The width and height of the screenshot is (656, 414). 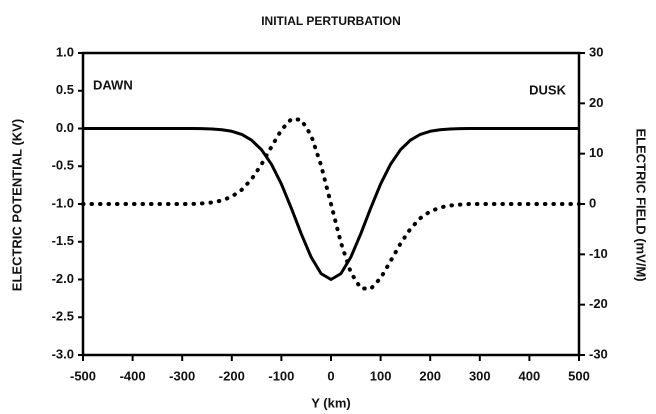 I want to click on y2-tick-label: 10, so click(x=596, y=152).